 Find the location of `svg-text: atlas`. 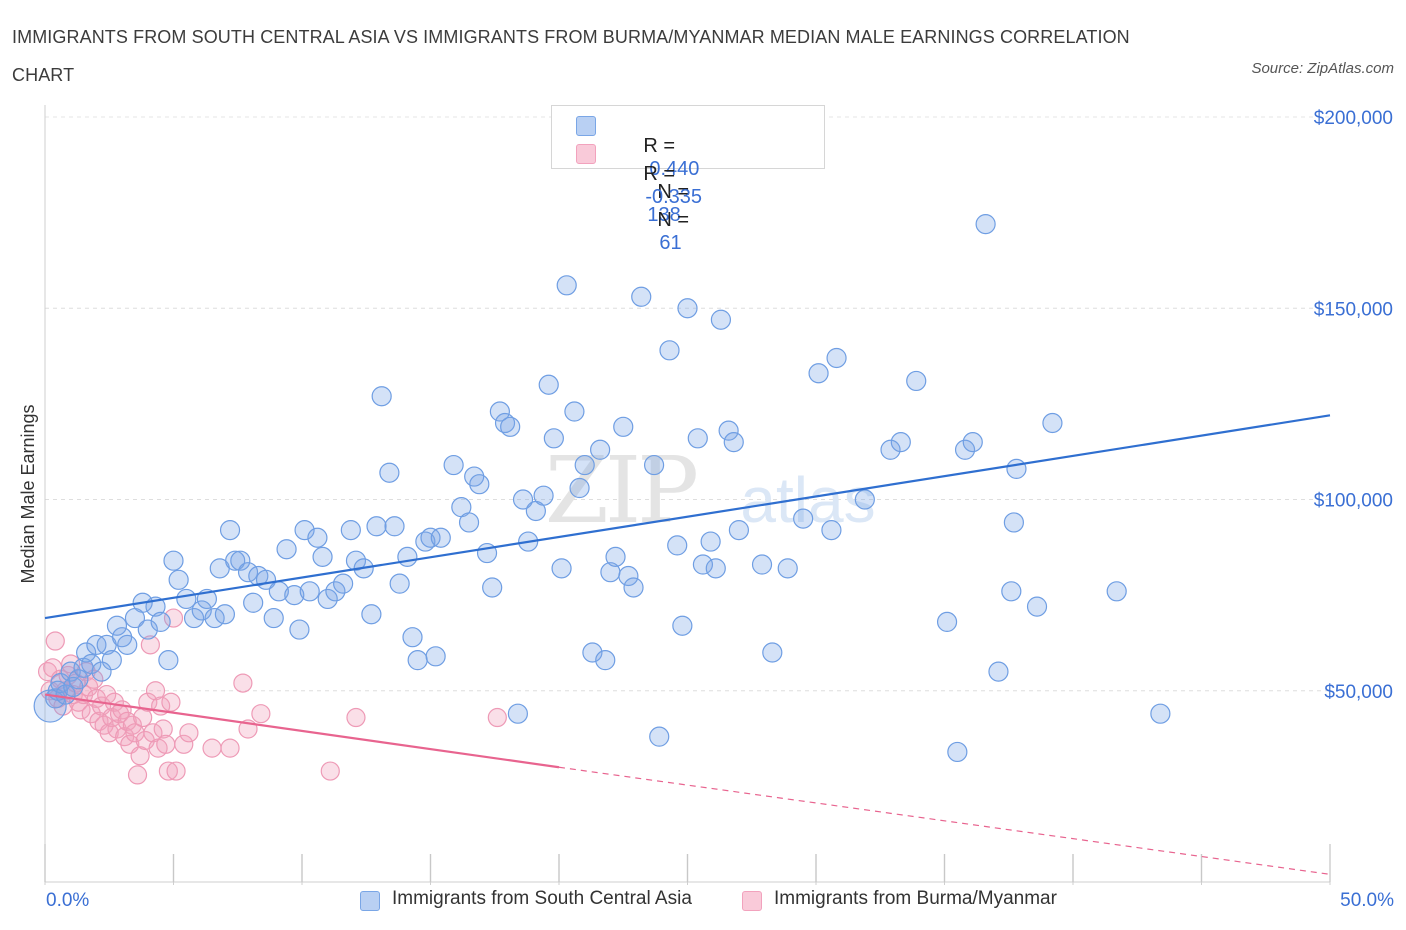

svg-text: atlas is located at coordinates (807, 500).